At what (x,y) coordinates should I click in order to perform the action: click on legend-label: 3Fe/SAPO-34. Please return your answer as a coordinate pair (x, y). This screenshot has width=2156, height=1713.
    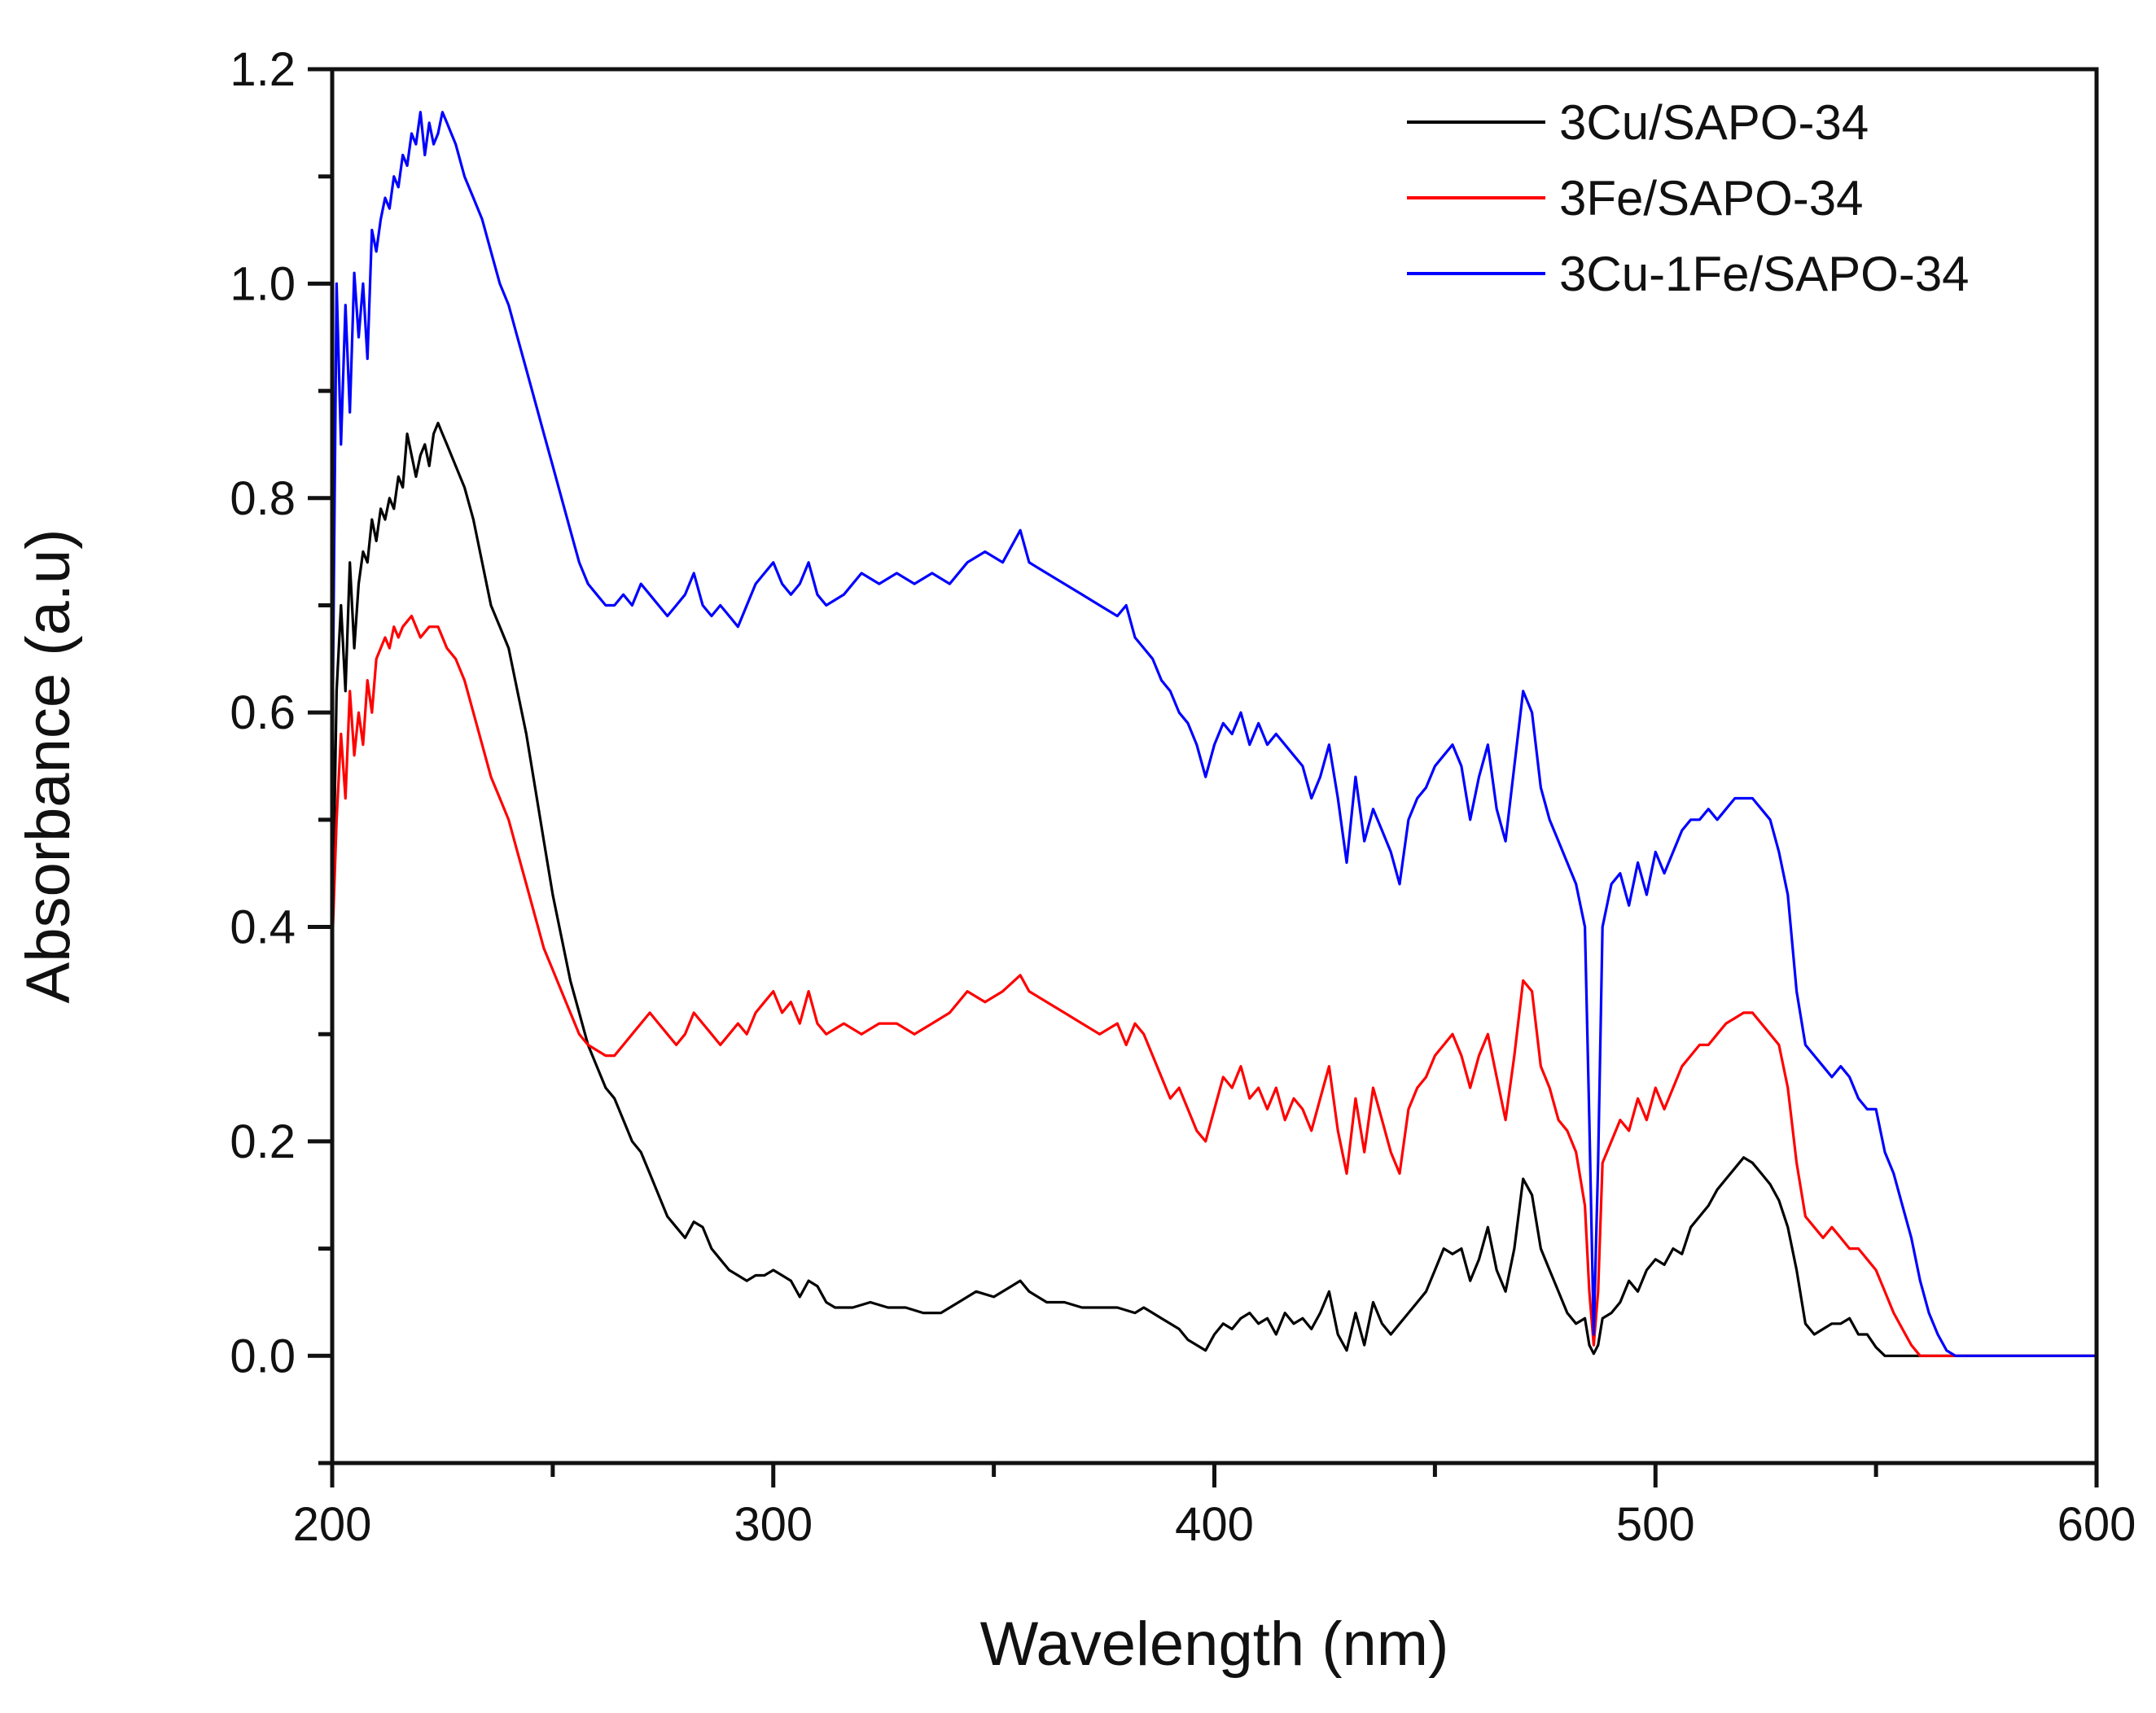
    Looking at the image, I should click on (1711, 199).